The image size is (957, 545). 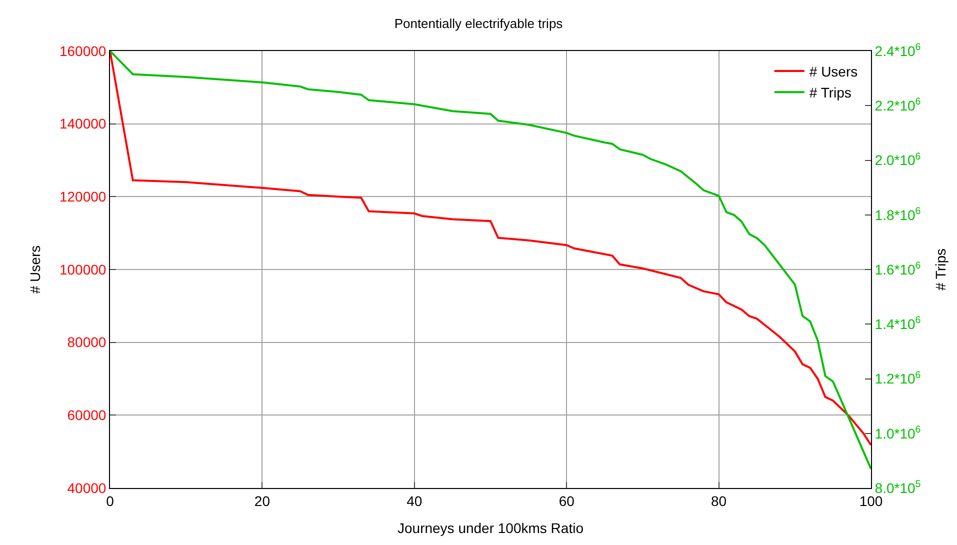 I want to click on x-tick-label: 60, so click(x=566, y=500).